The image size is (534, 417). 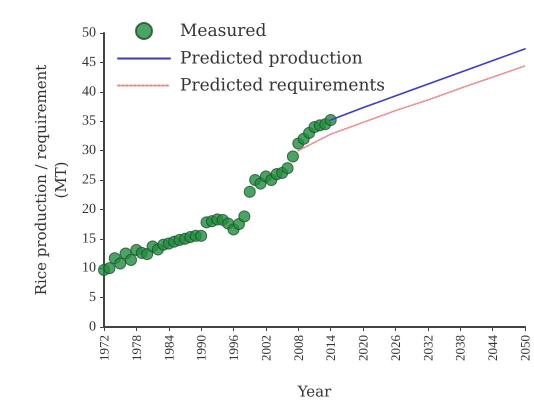 What do you see at coordinates (89, 209) in the screenshot?
I see `y-tick-label: 20` at bounding box center [89, 209].